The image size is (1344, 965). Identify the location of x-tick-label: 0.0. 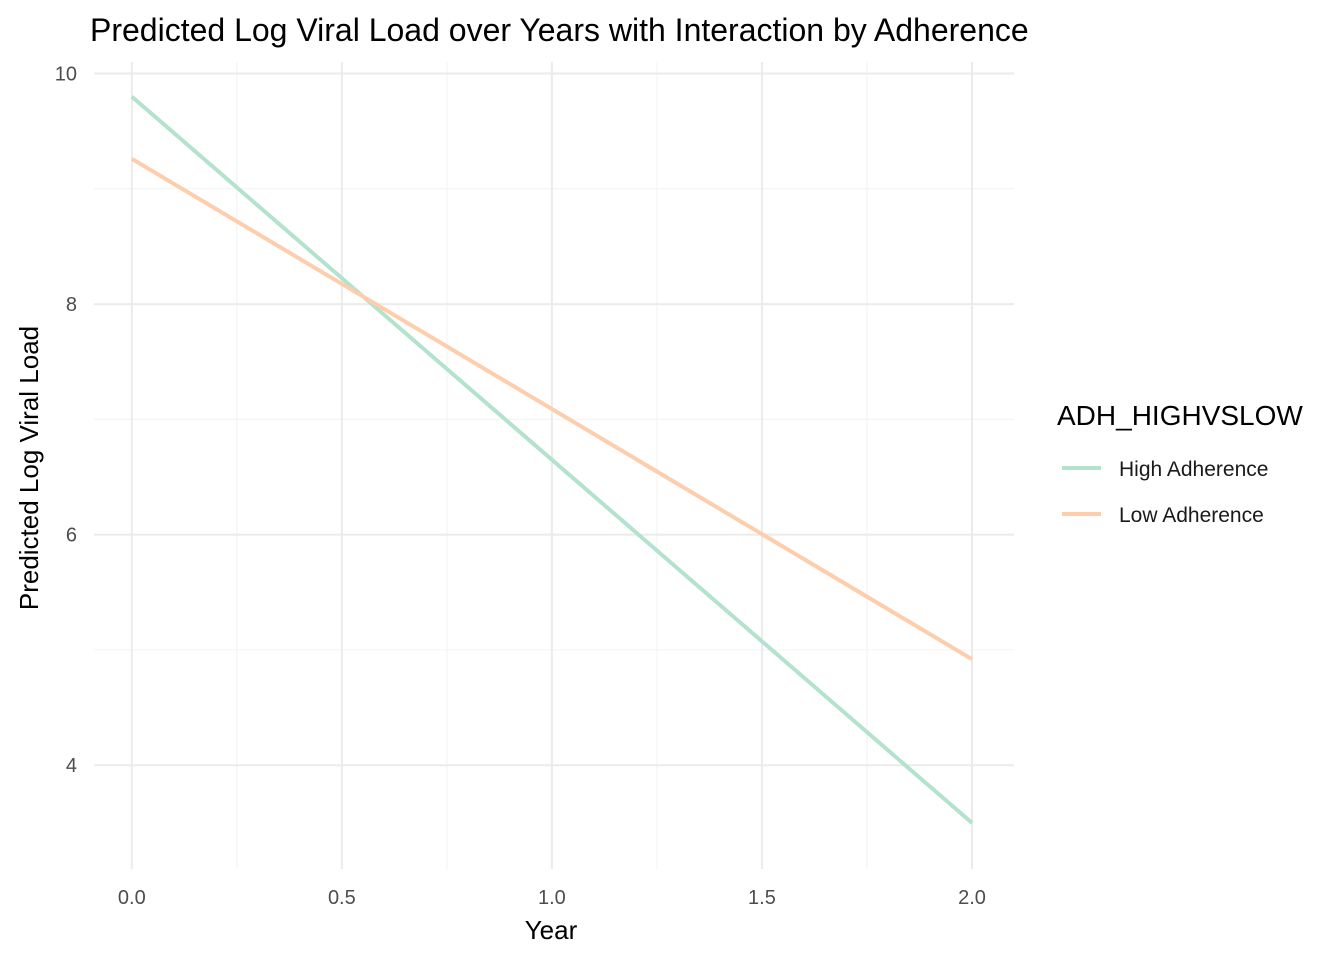
(132, 898).